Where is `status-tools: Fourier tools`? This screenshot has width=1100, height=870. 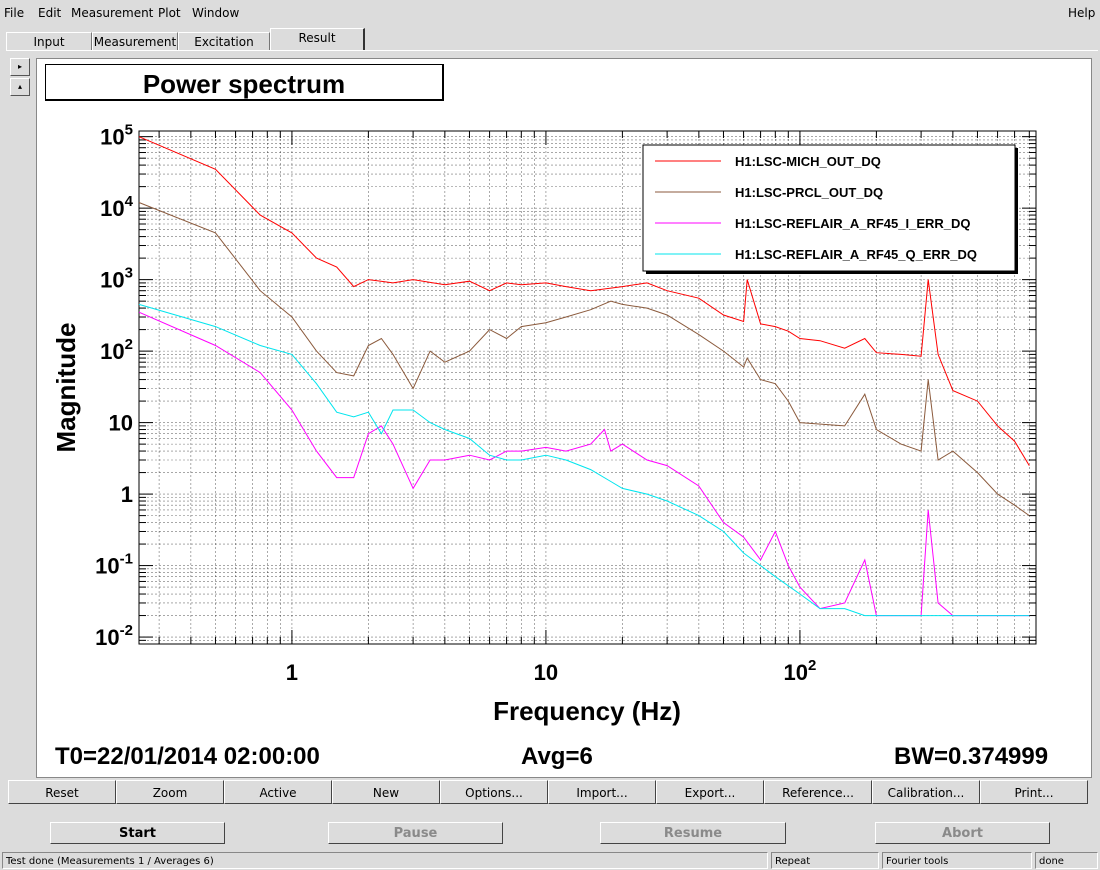
status-tools: Fourier tools is located at coordinates (957, 860).